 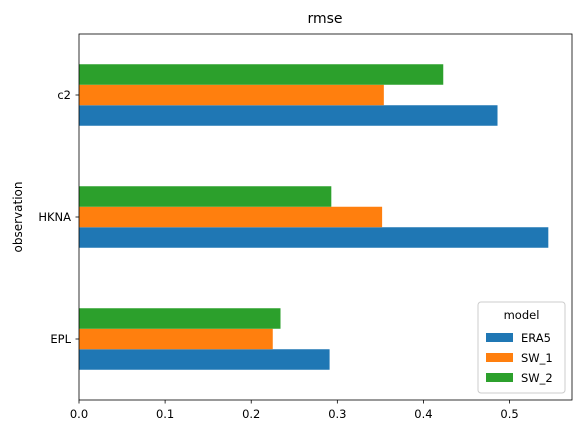 I want to click on legend: model ERA5 SW_1 SW_2, so click(x=521, y=347).